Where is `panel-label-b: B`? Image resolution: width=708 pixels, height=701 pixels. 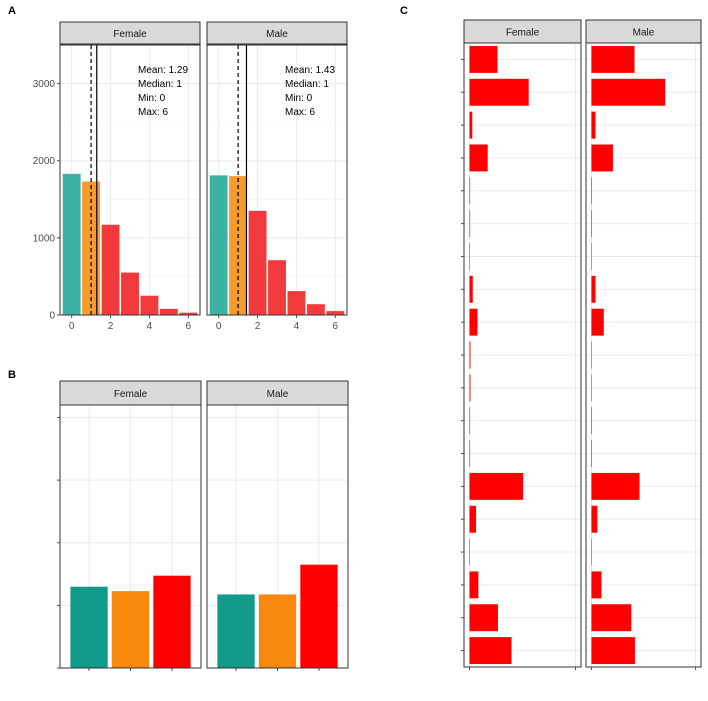
panel-label-b: B is located at coordinates (12, 375).